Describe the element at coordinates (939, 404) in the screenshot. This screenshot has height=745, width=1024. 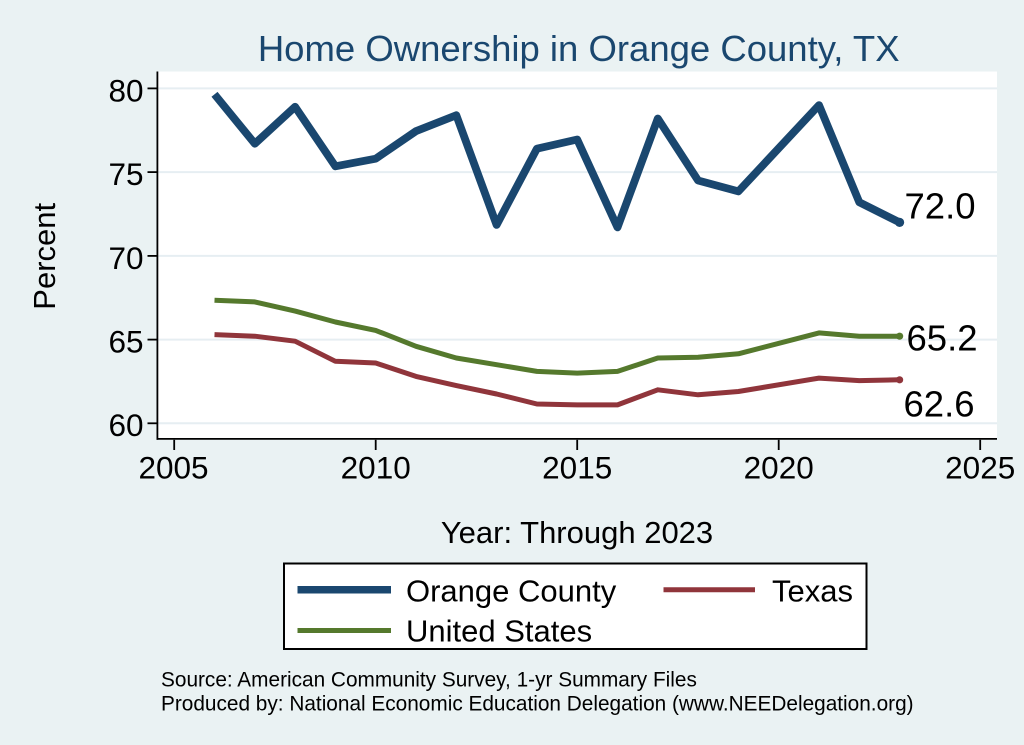
I see `svg-text: 62.6` at that location.